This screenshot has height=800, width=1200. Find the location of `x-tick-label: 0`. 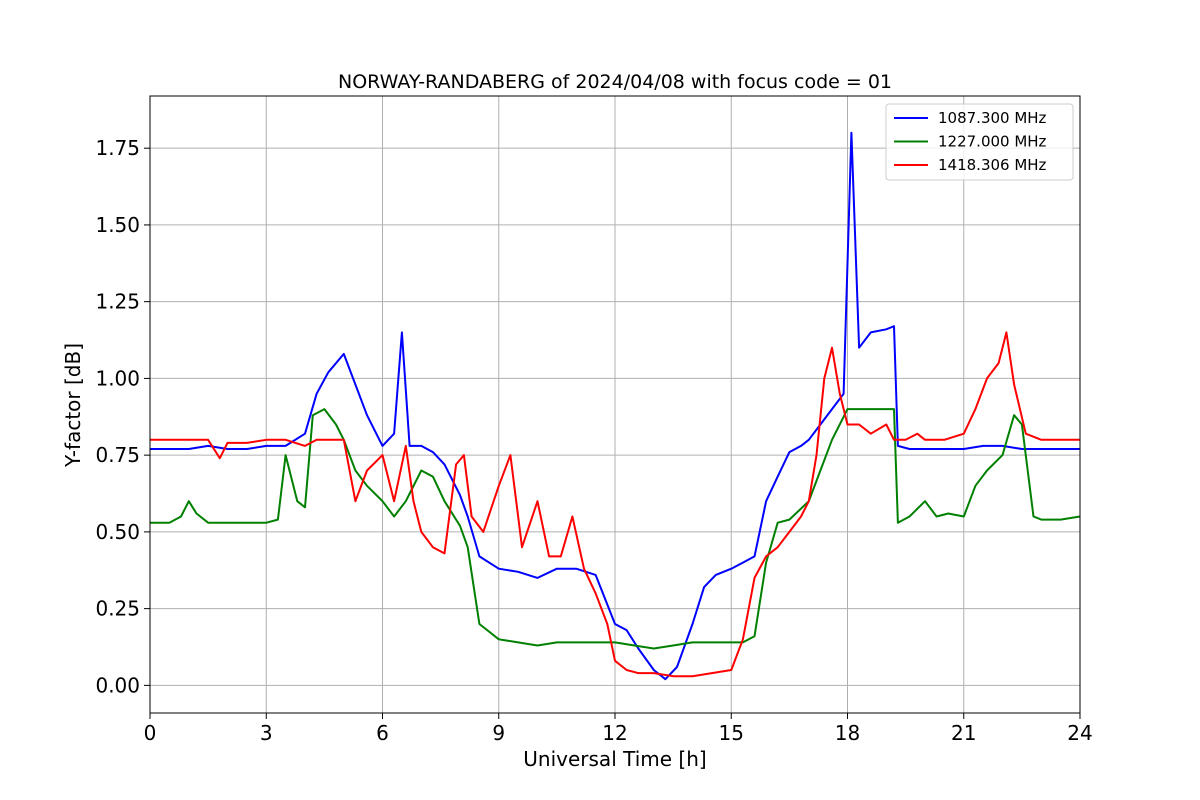

x-tick-label: 0 is located at coordinates (150, 733).